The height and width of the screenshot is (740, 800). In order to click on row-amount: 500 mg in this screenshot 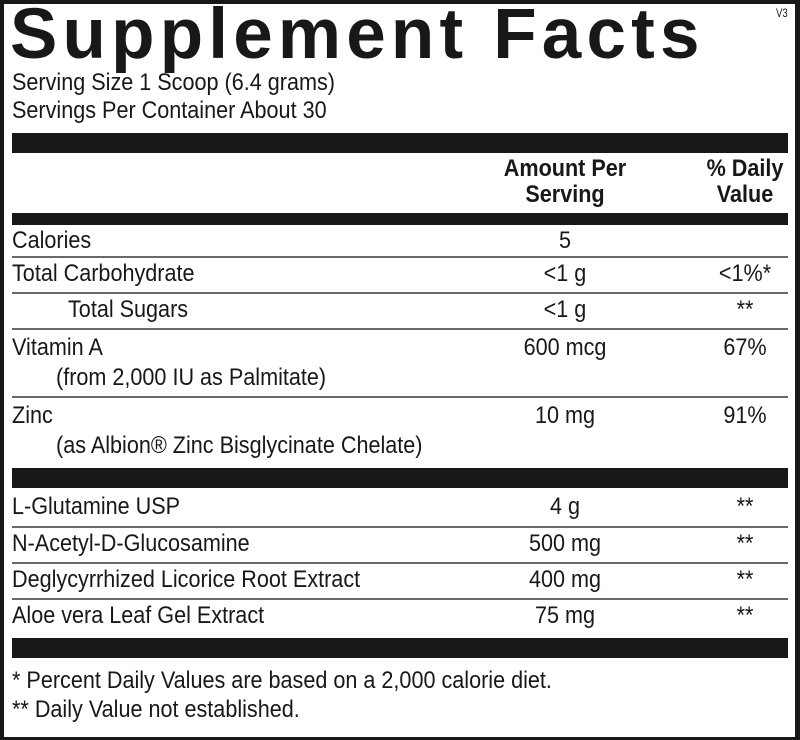, I will do `click(565, 543)`.